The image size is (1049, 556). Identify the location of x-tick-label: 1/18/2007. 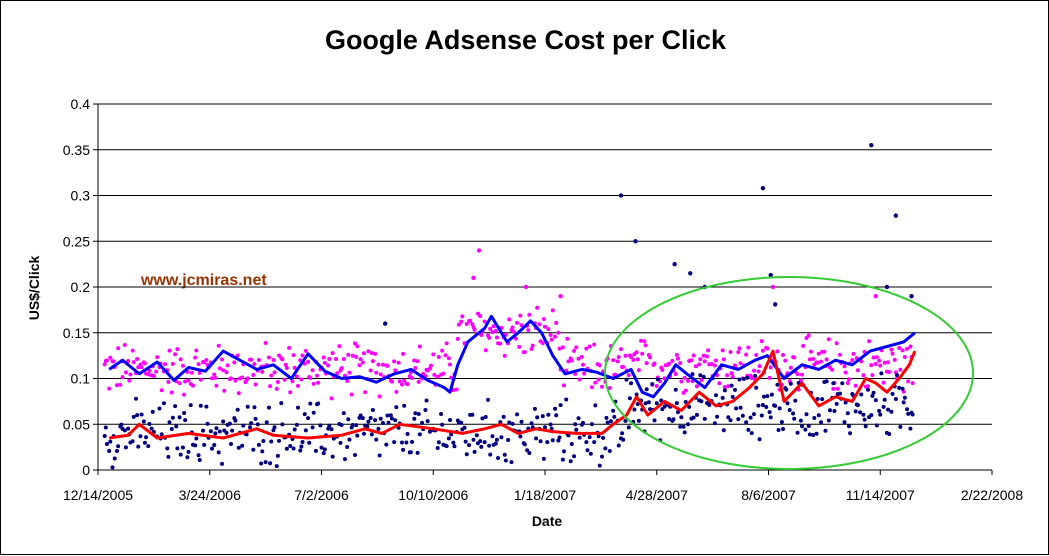
(545, 495).